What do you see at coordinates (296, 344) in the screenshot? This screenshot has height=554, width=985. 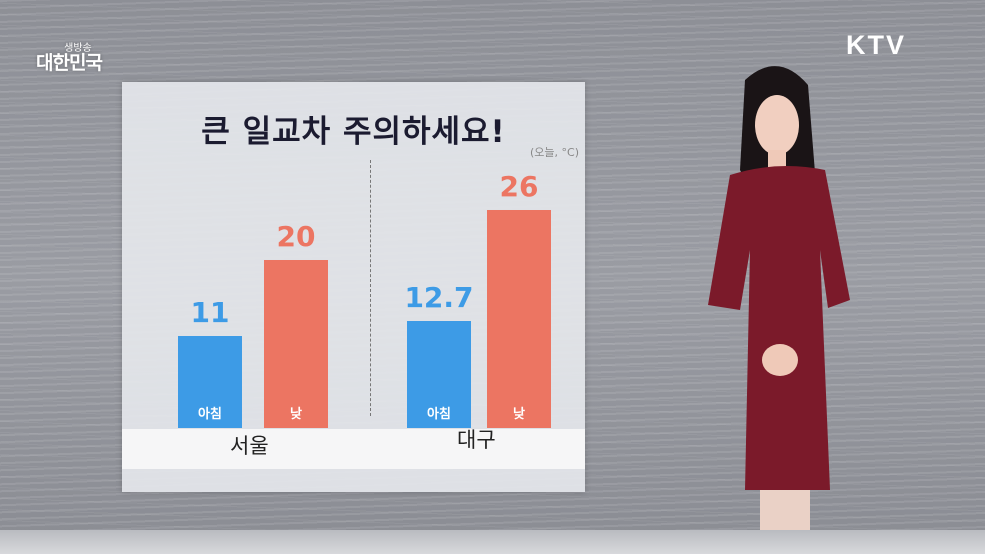 I see `bar-seoul-day: 낮` at bounding box center [296, 344].